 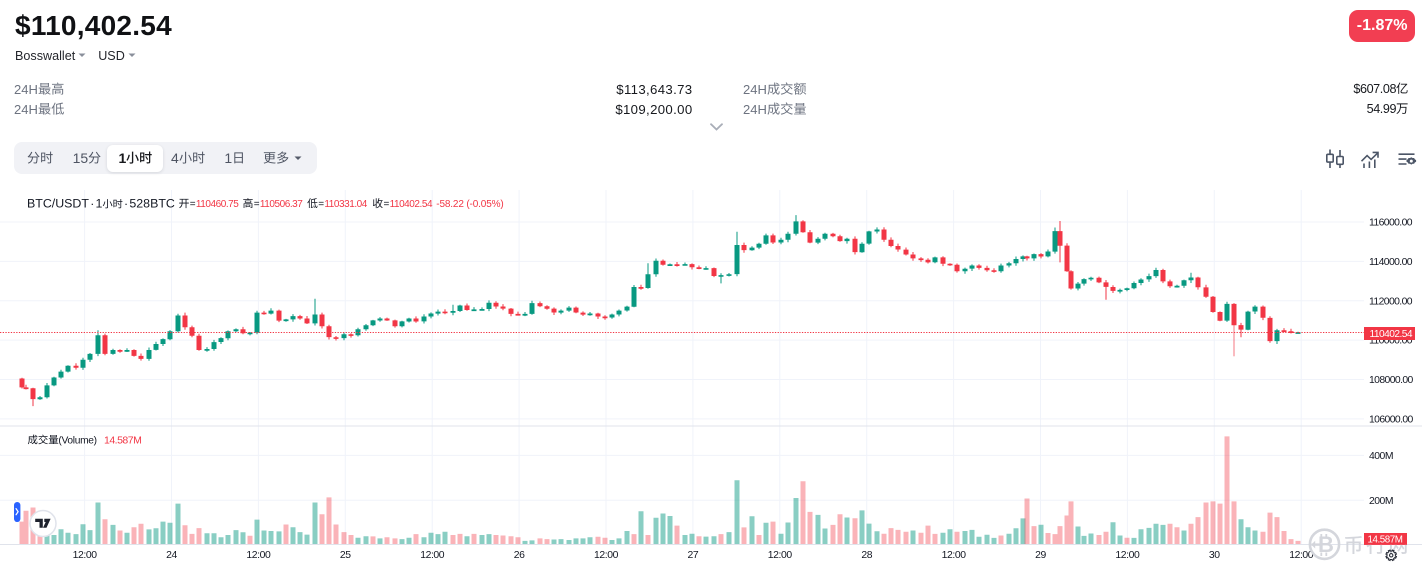 I want to click on svg-text: 110506.37, so click(x=281, y=204).